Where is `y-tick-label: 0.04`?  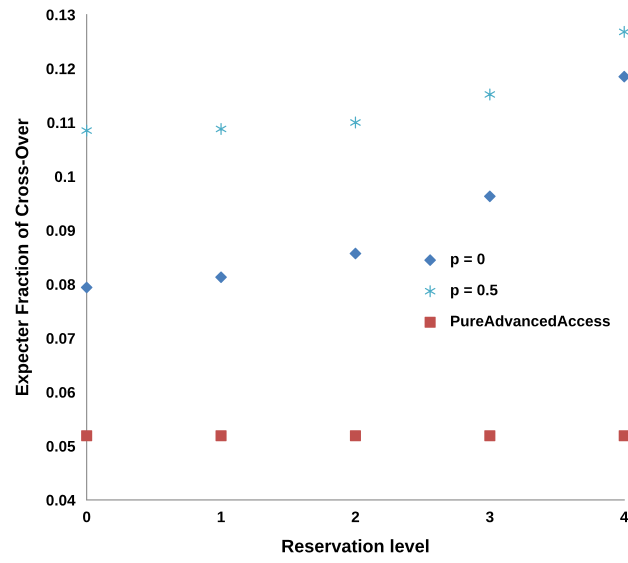 y-tick-label: 0.04 is located at coordinates (61, 500).